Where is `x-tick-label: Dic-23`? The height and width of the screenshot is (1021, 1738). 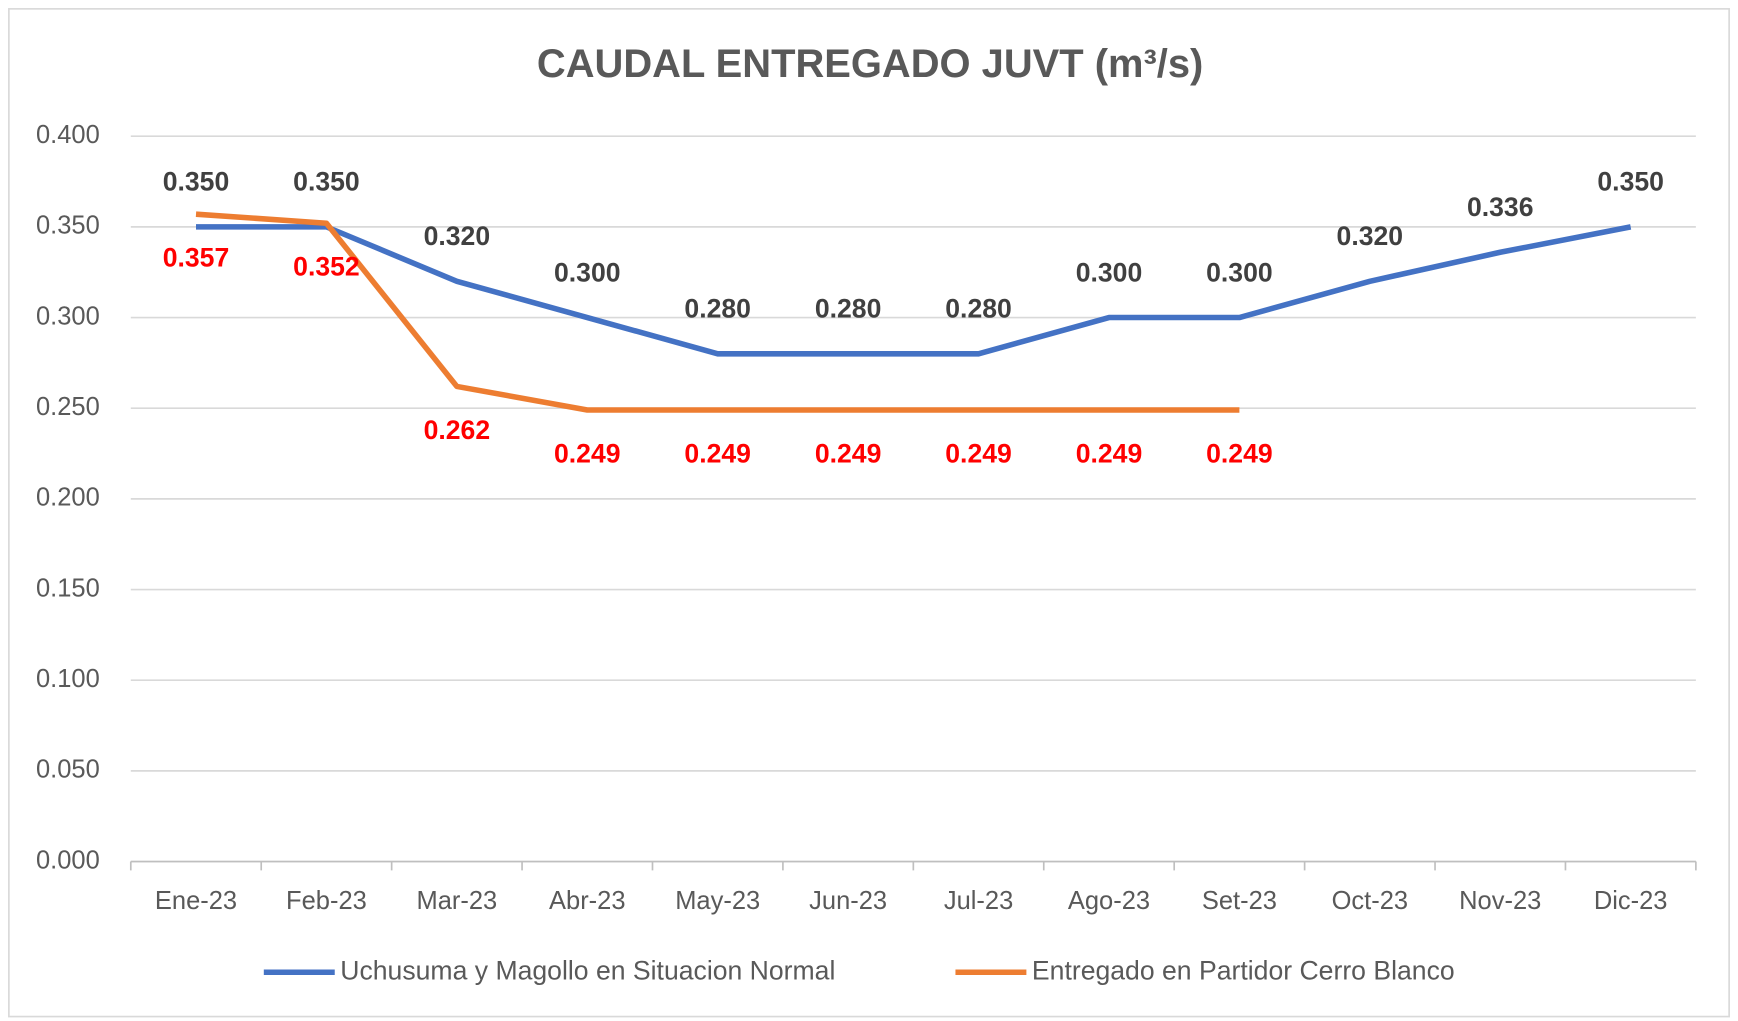 x-tick-label: Dic-23 is located at coordinates (1631, 901).